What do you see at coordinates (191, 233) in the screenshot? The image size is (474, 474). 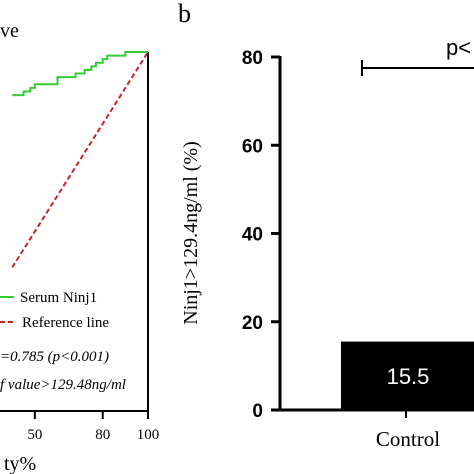 I see `bar-y-axis-label: Ninj1>129.4ng/ml (%)` at bounding box center [191, 233].